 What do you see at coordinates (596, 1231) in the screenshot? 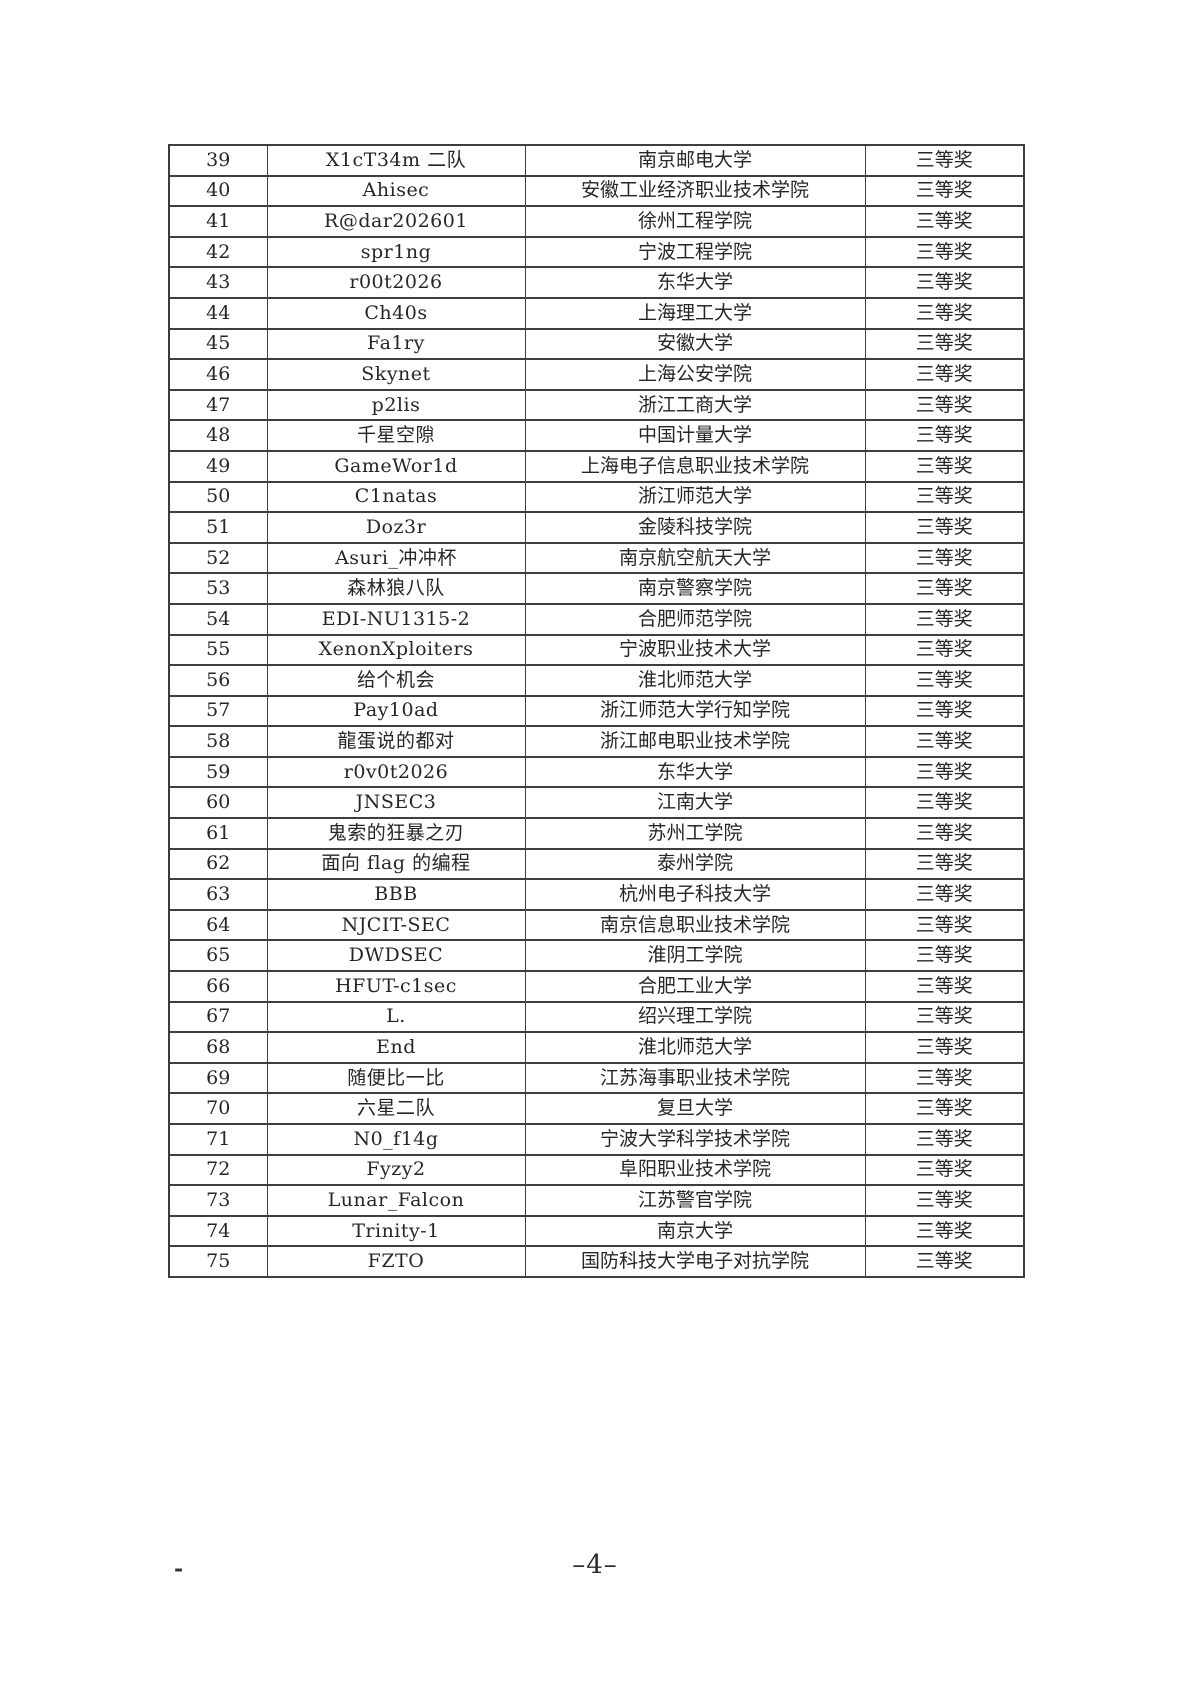
I see `table-row: 74 Trinity-1 南京大学 三等奖` at bounding box center [596, 1231].